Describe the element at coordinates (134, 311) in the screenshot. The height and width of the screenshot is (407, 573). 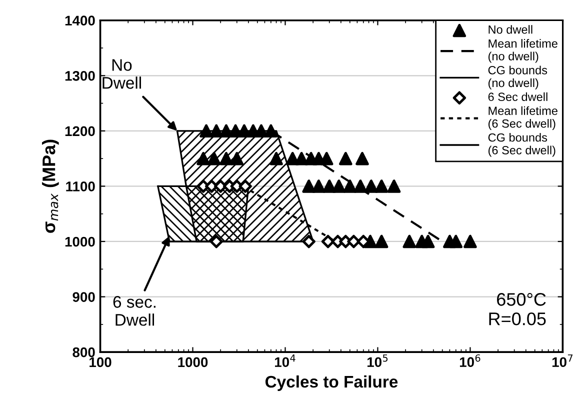
I see `annotation: 6 sec. Dwell` at that location.